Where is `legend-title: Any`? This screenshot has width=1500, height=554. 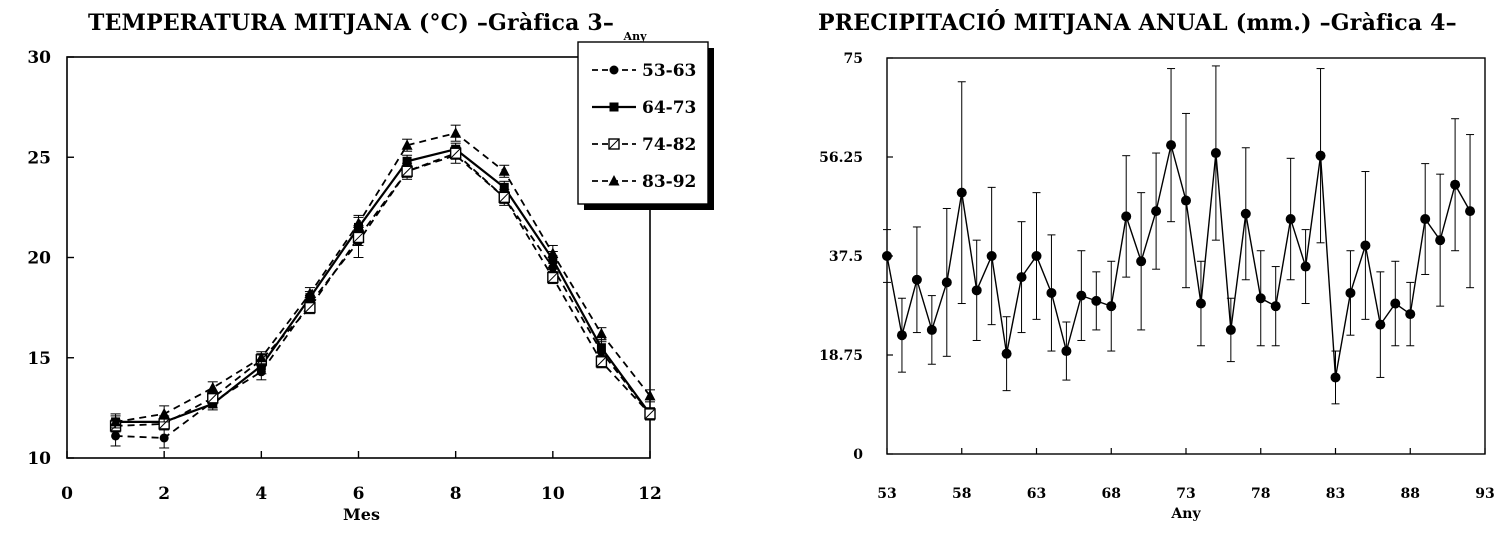 legend-title: Any is located at coordinates (635, 36).